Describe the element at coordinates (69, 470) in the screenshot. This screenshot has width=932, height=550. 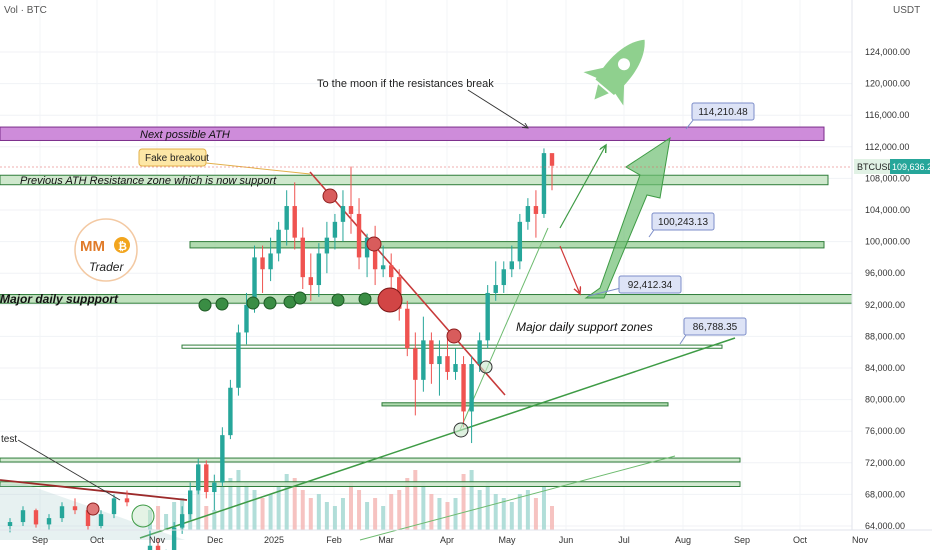
I see `retest-pointer` at that location.